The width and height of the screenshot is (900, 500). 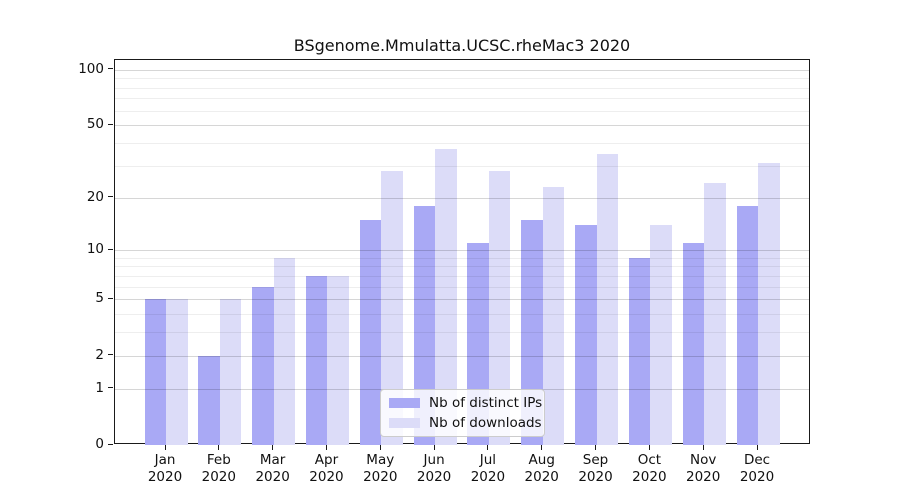 I want to click on bar-distinct-ips-nov, so click(x=693, y=344).